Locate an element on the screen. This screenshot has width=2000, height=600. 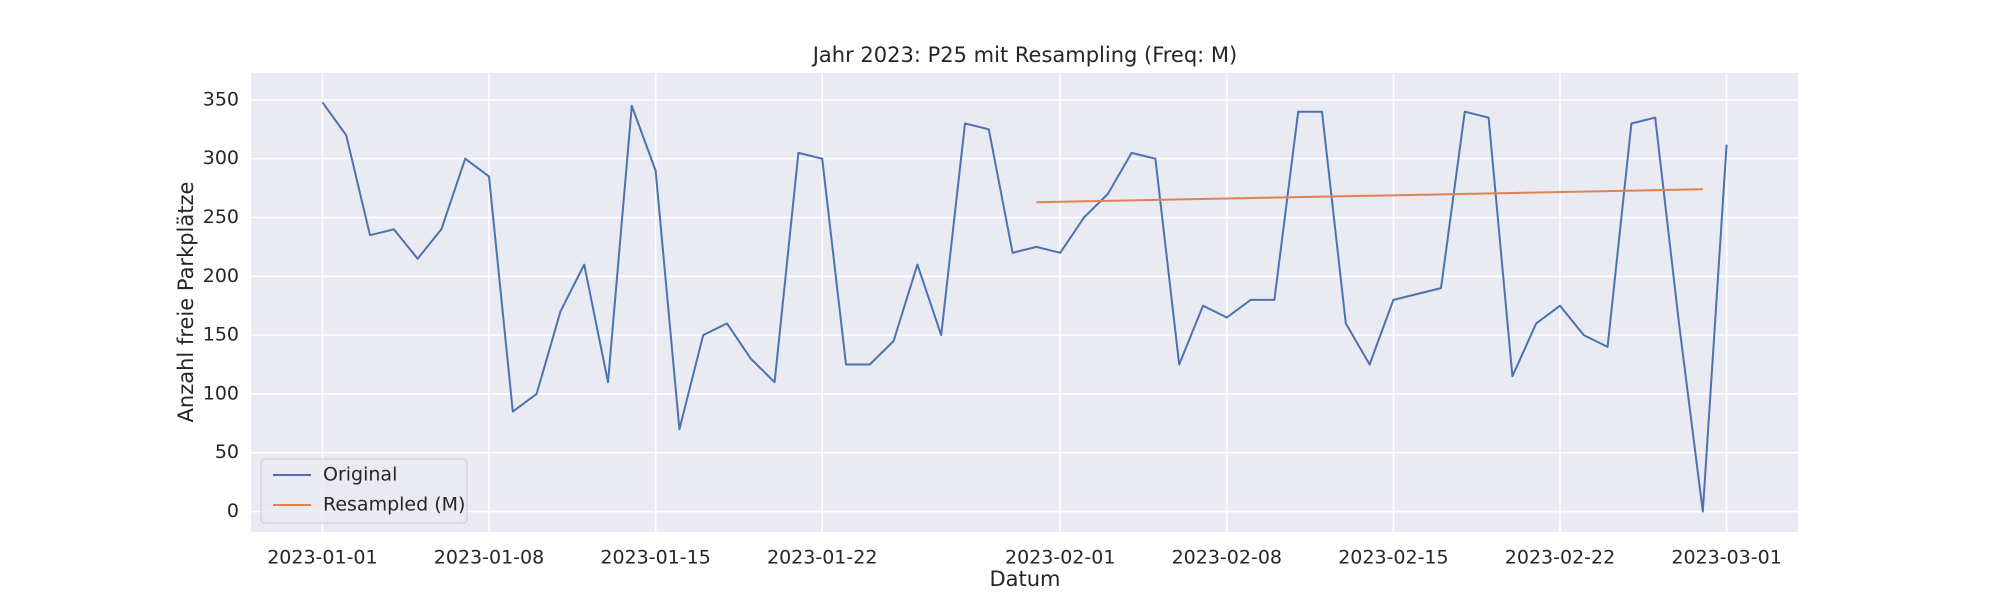
x-tick-label: 2023-01-08 is located at coordinates (489, 558).